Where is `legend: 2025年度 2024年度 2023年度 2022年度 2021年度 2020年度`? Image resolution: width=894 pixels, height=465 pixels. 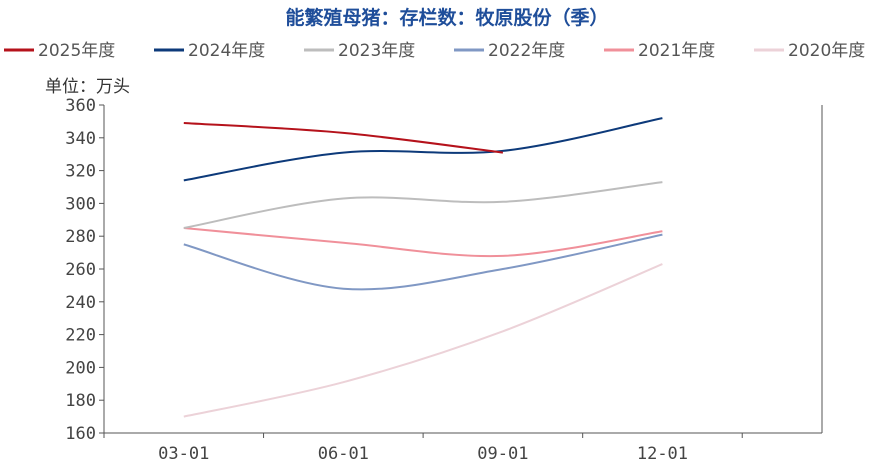 legend: 2025年度 2024年度 2023年度 2022年度 2021年度 2020年度 is located at coordinates (434, 51).